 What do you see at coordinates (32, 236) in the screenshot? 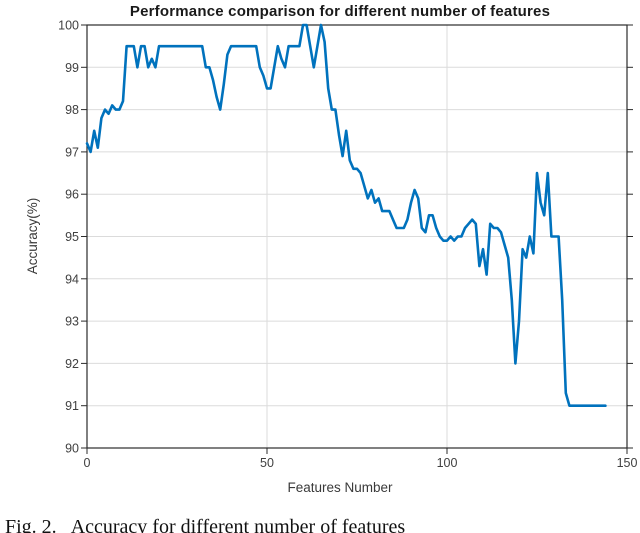
I see `y-axis-label: Accuracy(%)` at bounding box center [32, 236].